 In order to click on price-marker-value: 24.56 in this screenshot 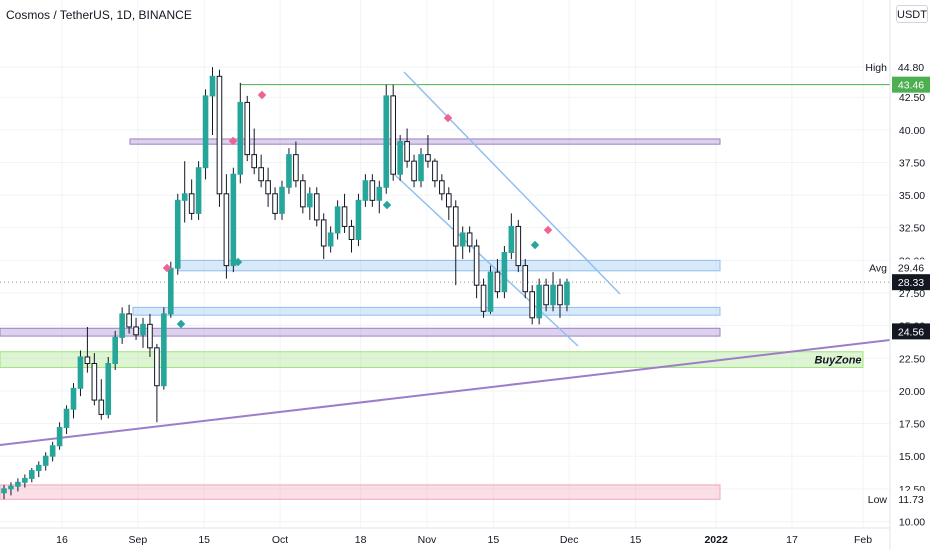, I will do `click(911, 332)`.